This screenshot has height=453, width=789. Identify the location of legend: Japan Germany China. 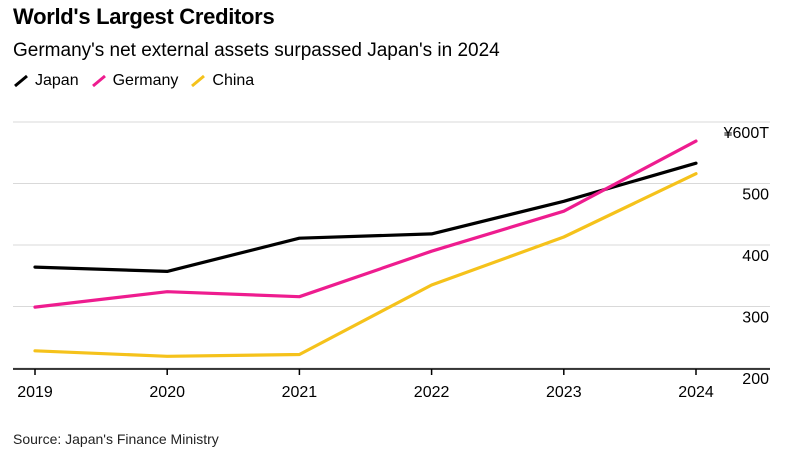
(139, 81).